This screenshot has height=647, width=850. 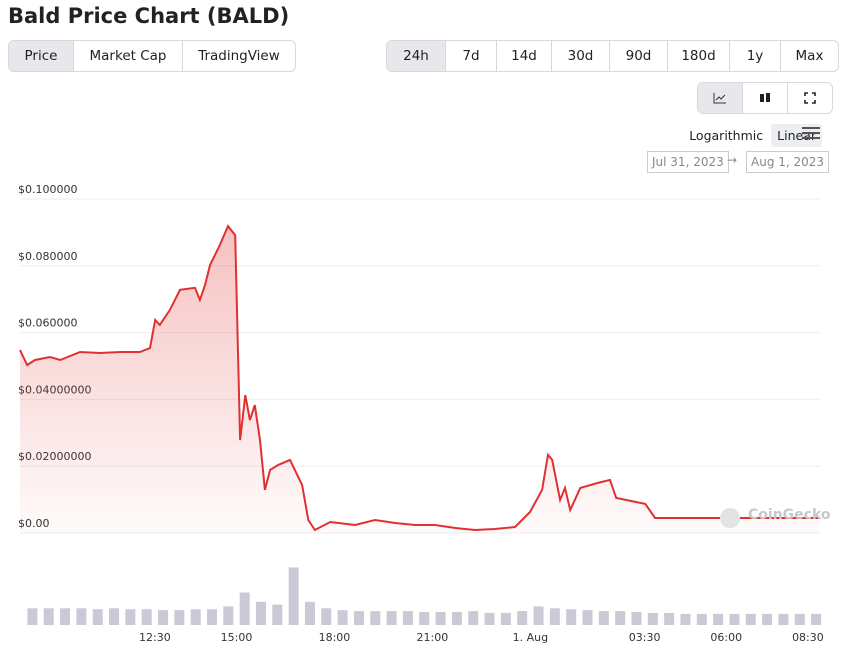 What do you see at coordinates (720, 98) in the screenshot?
I see `line-chart-button` at bounding box center [720, 98].